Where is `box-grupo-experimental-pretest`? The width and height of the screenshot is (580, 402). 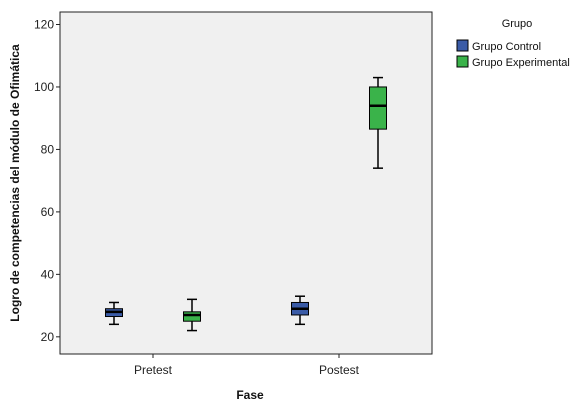 box-grupo-experimental-pretest is located at coordinates (192, 315).